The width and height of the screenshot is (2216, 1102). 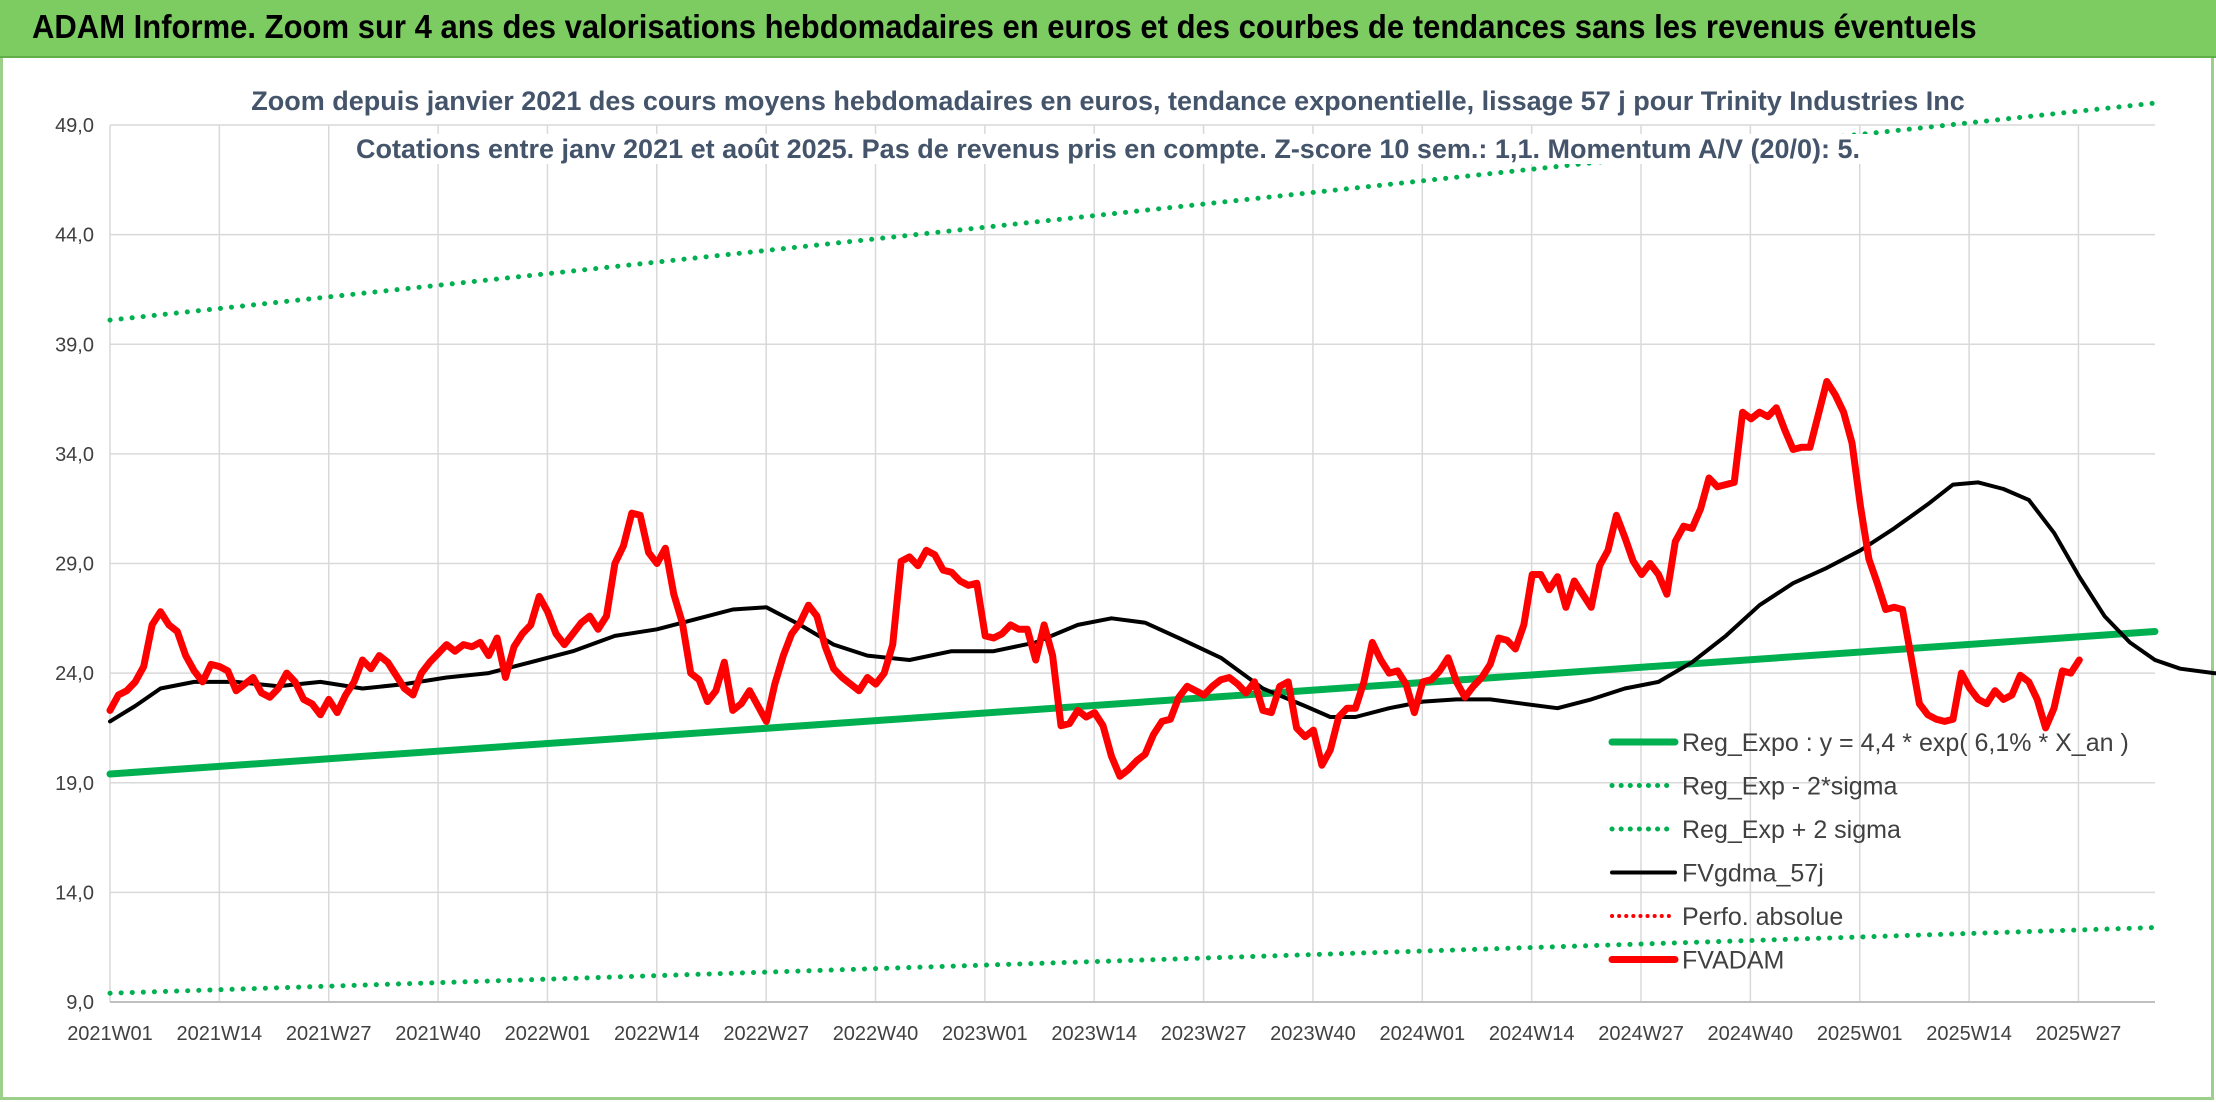 What do you see at coordinates (1789, 787) in the screenshot?
I see `legend-label: Reg_Exp - 2*sigma` at bounding box center [1789, 787].